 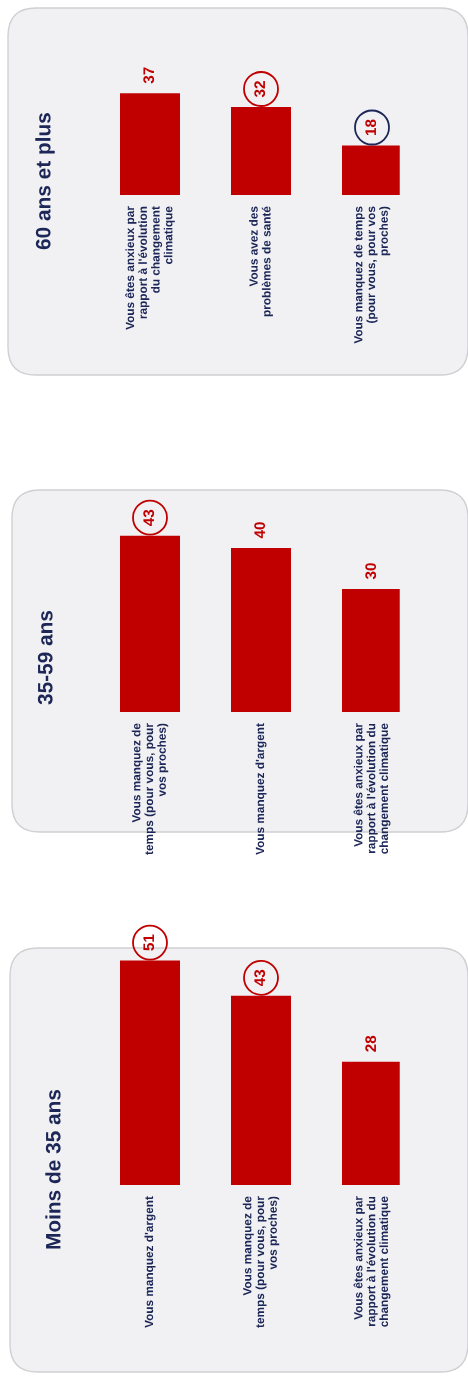 What do you see at coordinates (45, 657) in the screenshot?
I see `text: 35-59 ans` at bounding box center [45, 657].